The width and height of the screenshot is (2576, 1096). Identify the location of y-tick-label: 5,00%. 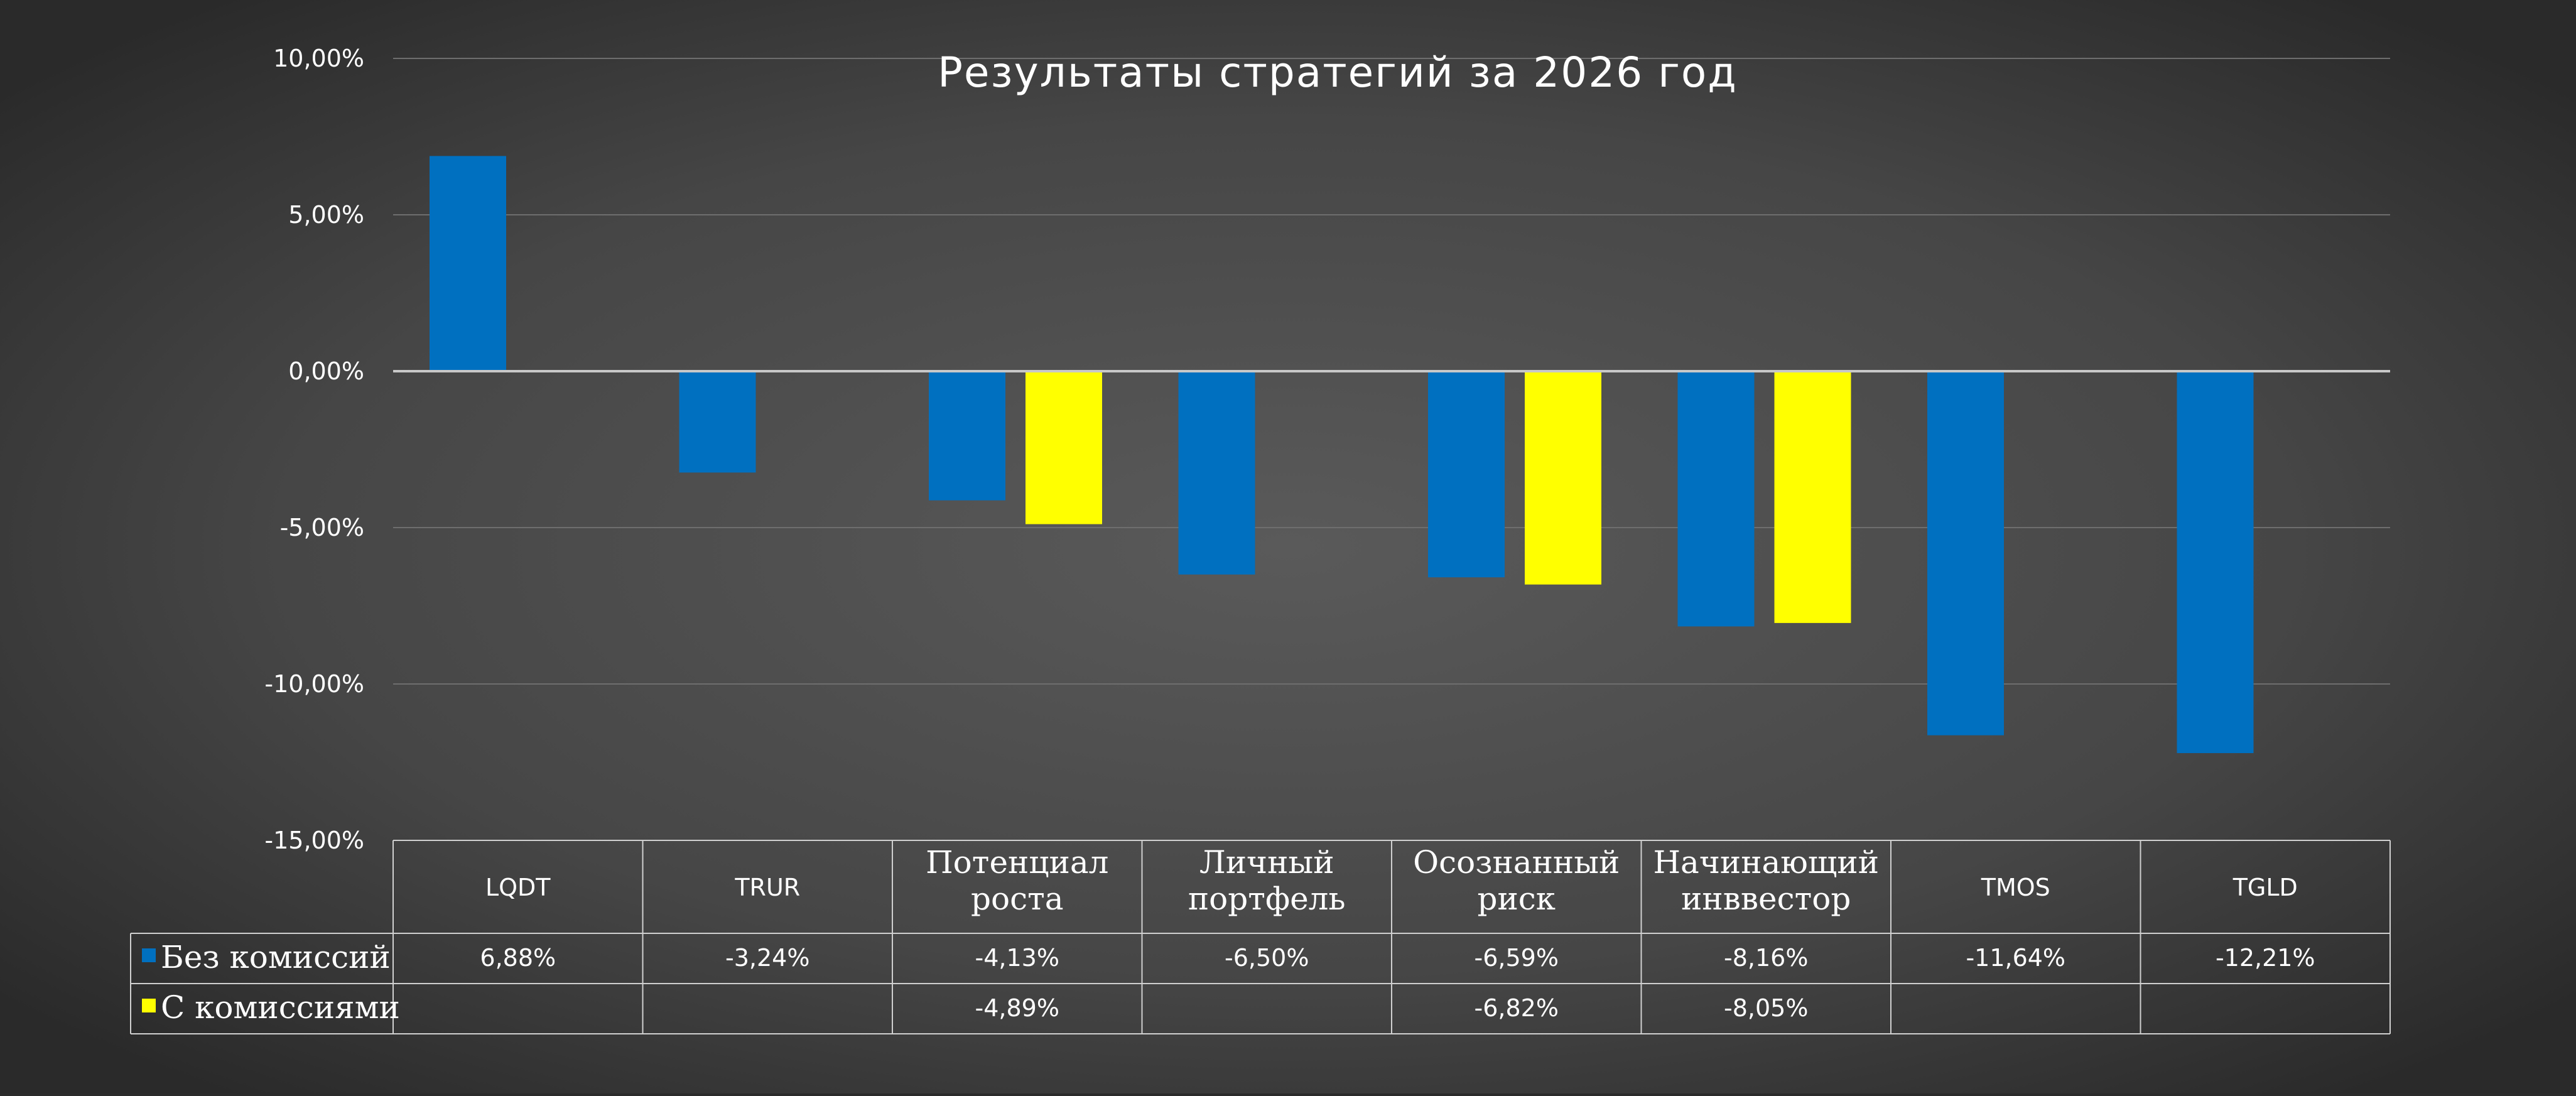
(326, 215).